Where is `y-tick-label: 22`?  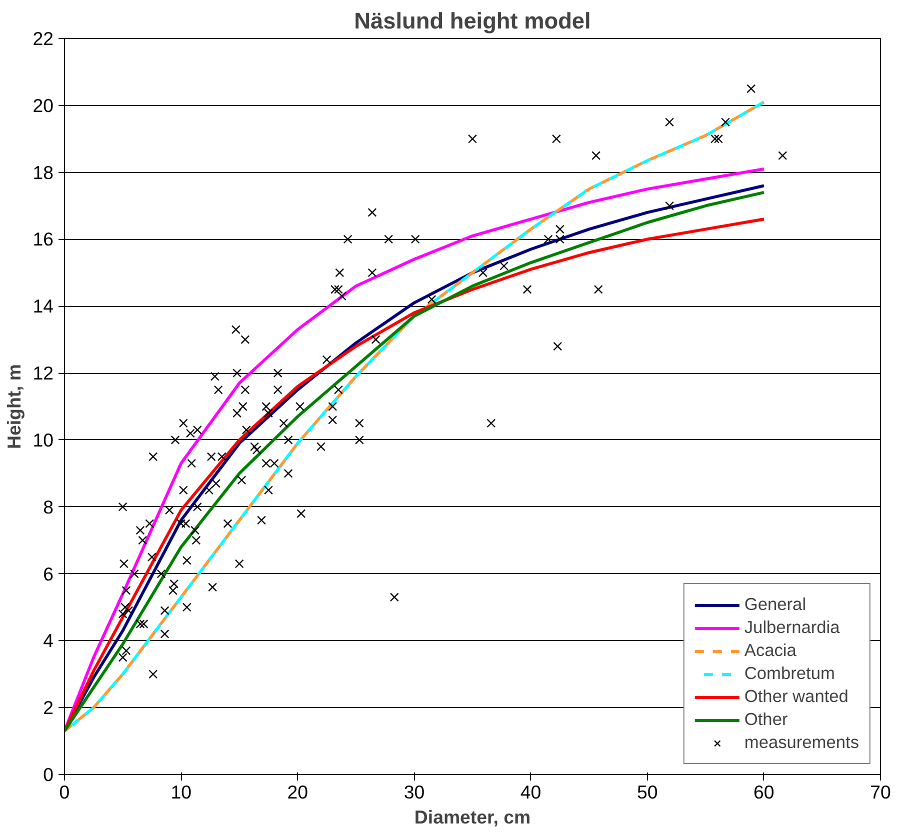
y-tick-label: 22 is located at coordinates (43, 38).